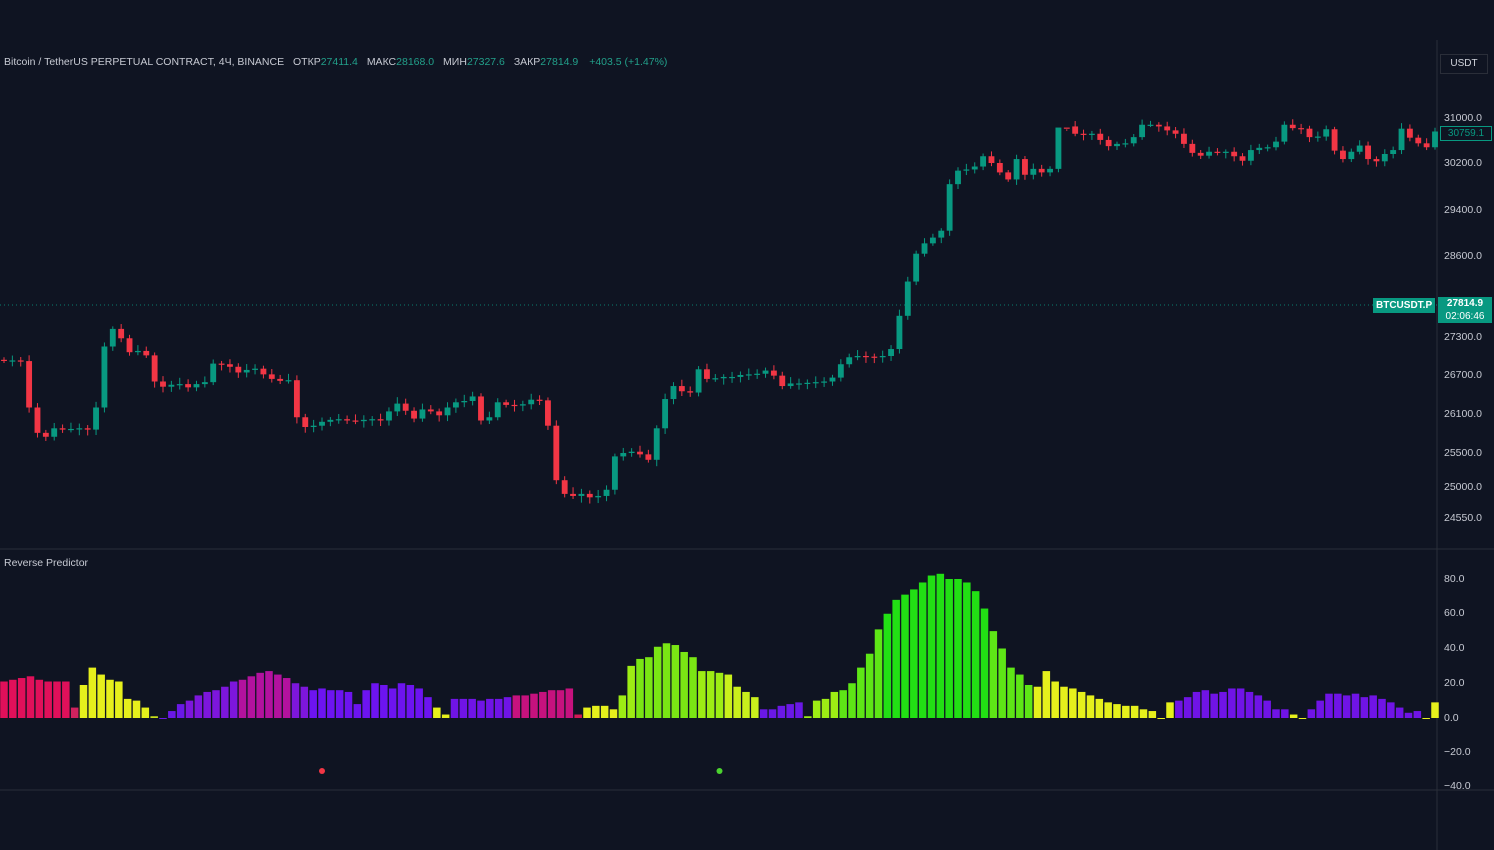  Describe the element at coordinates (1457, 786) in the screenshot. I see `indicator-tick: −40.0` at that location.